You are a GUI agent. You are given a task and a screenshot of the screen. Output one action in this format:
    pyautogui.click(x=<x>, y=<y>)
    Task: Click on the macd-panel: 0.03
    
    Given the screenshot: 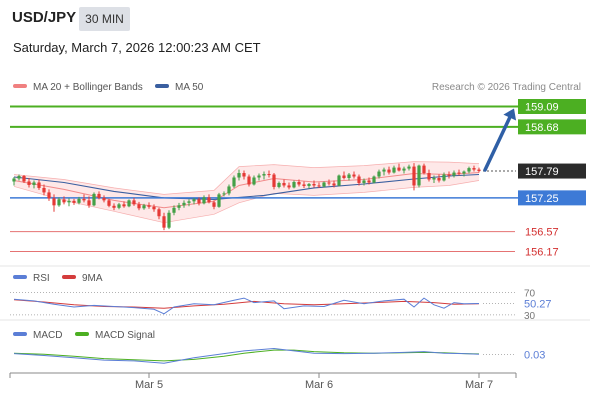 What is the action you would take?
    pyautogui.click(x=279, y=355)
    